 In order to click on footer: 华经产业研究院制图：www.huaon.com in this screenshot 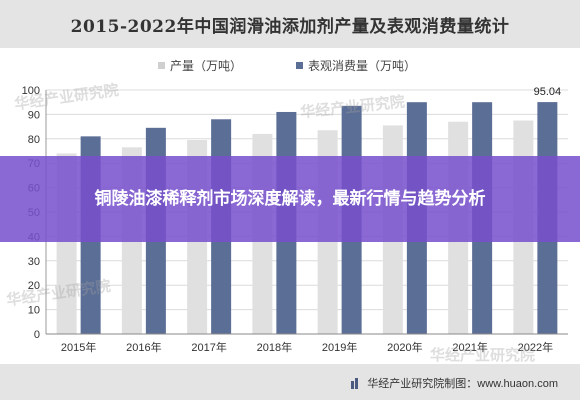, I will do `click(290, 382)`.